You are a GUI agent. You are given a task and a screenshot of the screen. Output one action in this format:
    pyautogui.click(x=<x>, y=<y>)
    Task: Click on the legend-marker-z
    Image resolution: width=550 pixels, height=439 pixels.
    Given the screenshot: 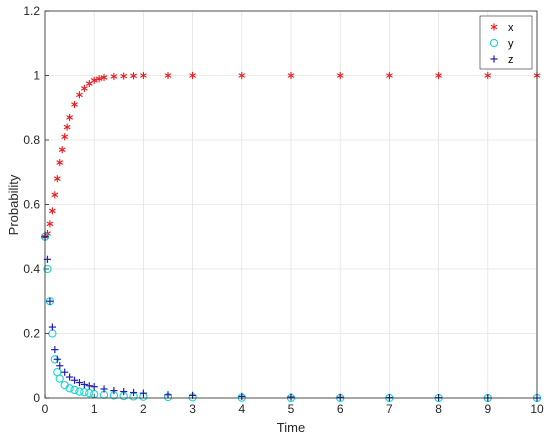 What is the action you would take?
    pyautogui.click(x=494, y=59)
    